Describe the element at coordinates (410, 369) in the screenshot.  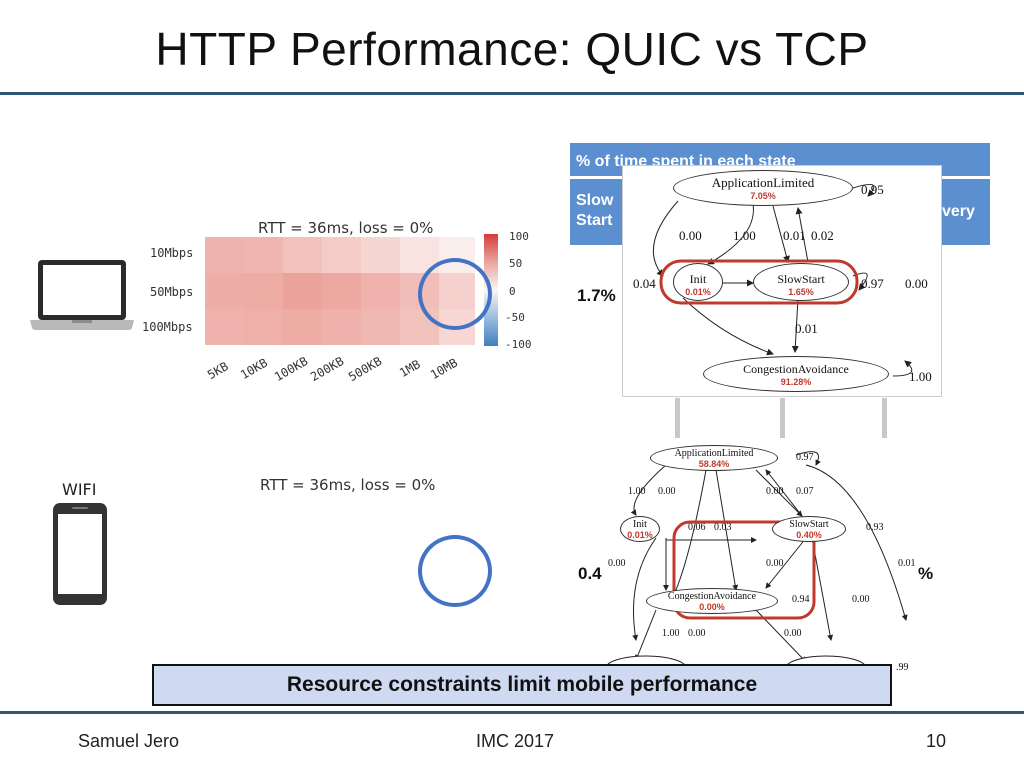
I see `heatmap-col-label-1mb: 1MB` at that location.